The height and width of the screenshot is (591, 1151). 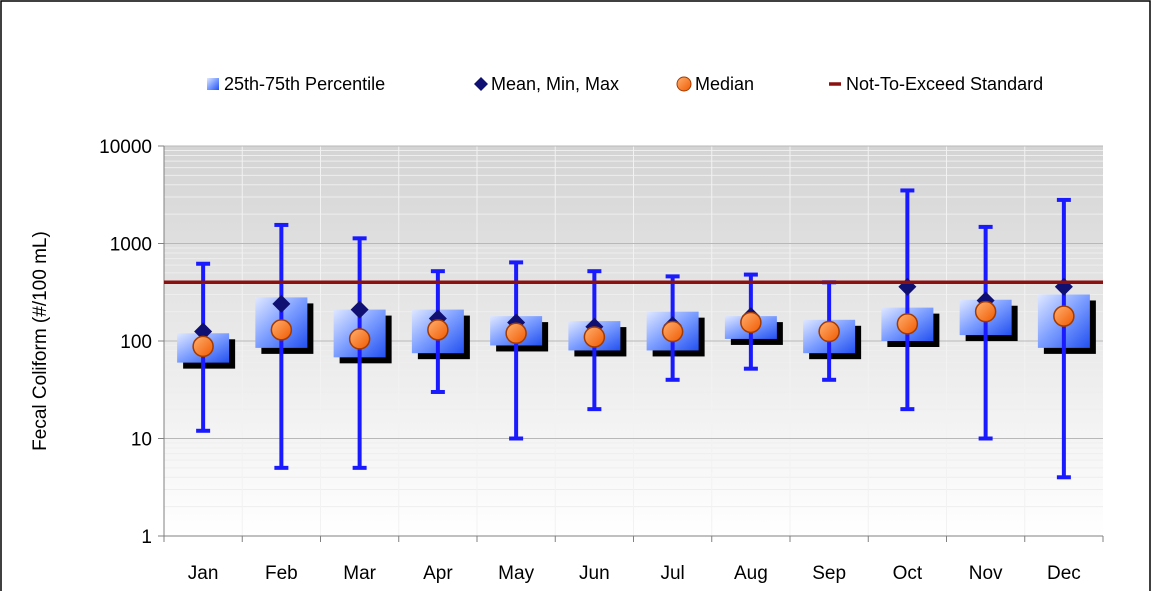 I want to click on x-tick-label-aug: Aug, so click(x=751, y=573).